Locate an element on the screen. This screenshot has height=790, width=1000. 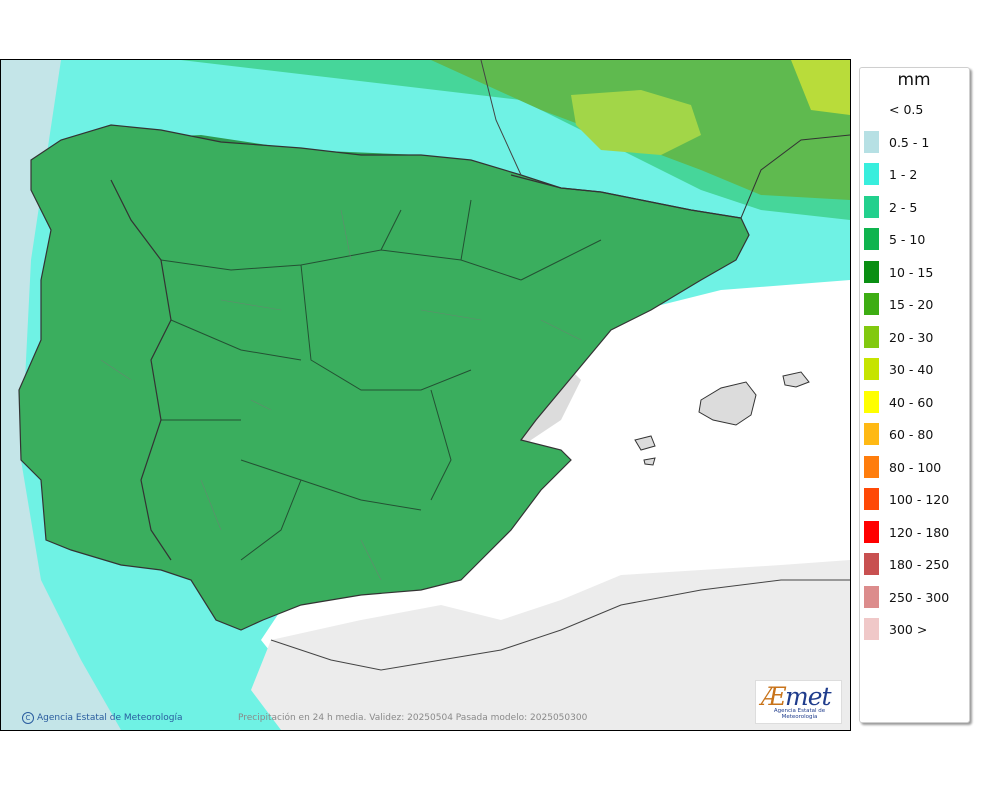
legend-label: 5 - 10 is located at coordinates (907, 239).